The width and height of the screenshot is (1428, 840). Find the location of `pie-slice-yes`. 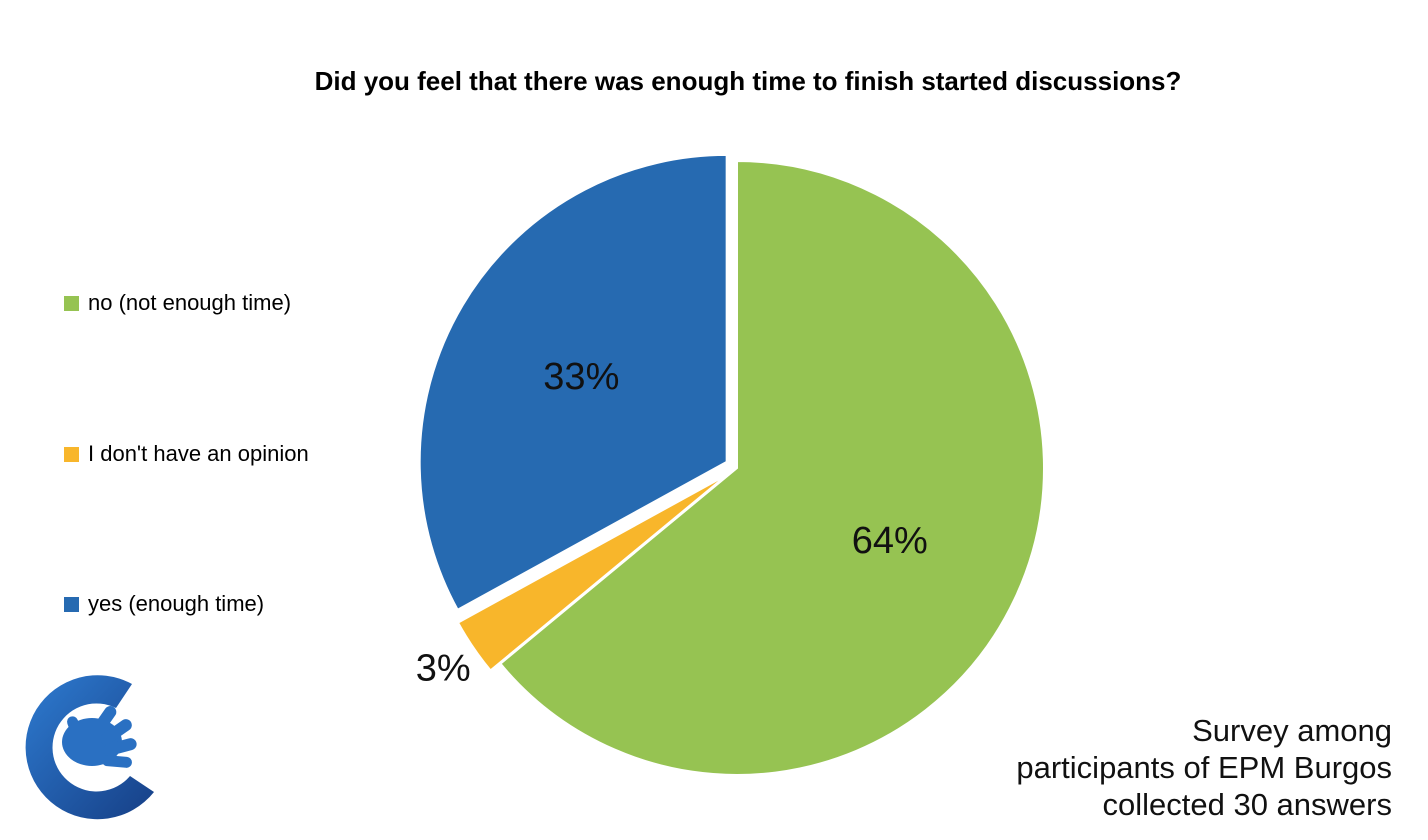

pie-slice-yes is located at coordinates (573, 382).